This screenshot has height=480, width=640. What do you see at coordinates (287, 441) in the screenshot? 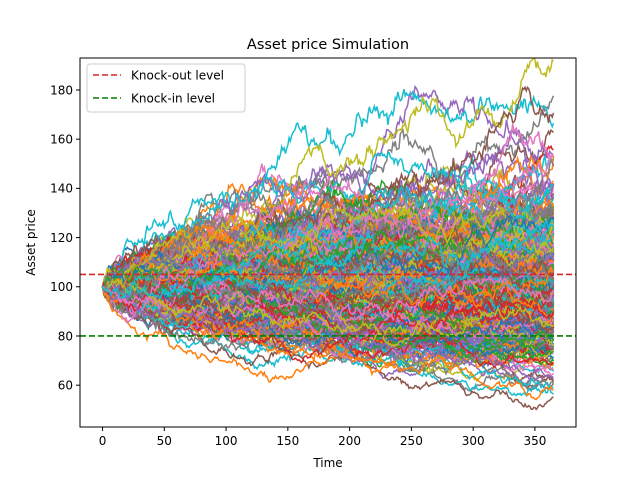
I see `x-tick-label: 150` at bounding box center [287, 441].